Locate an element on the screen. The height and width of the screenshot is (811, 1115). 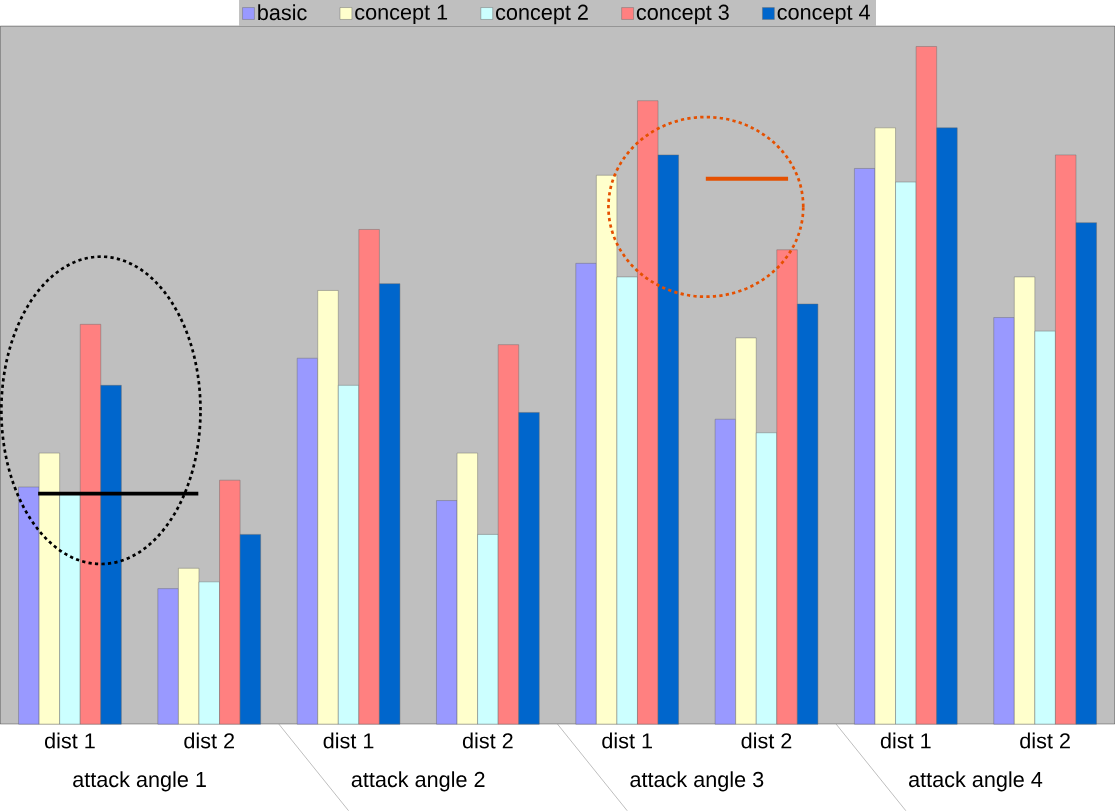
text: attack angle 4 is located at coordinates (976, 781).